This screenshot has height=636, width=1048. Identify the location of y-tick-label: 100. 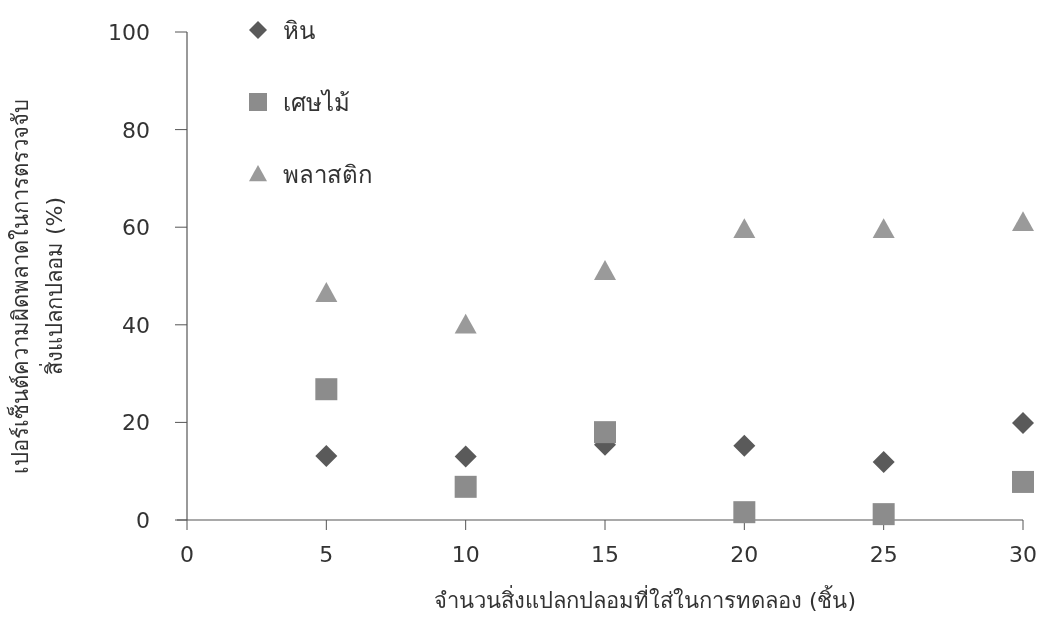
(129, 32).